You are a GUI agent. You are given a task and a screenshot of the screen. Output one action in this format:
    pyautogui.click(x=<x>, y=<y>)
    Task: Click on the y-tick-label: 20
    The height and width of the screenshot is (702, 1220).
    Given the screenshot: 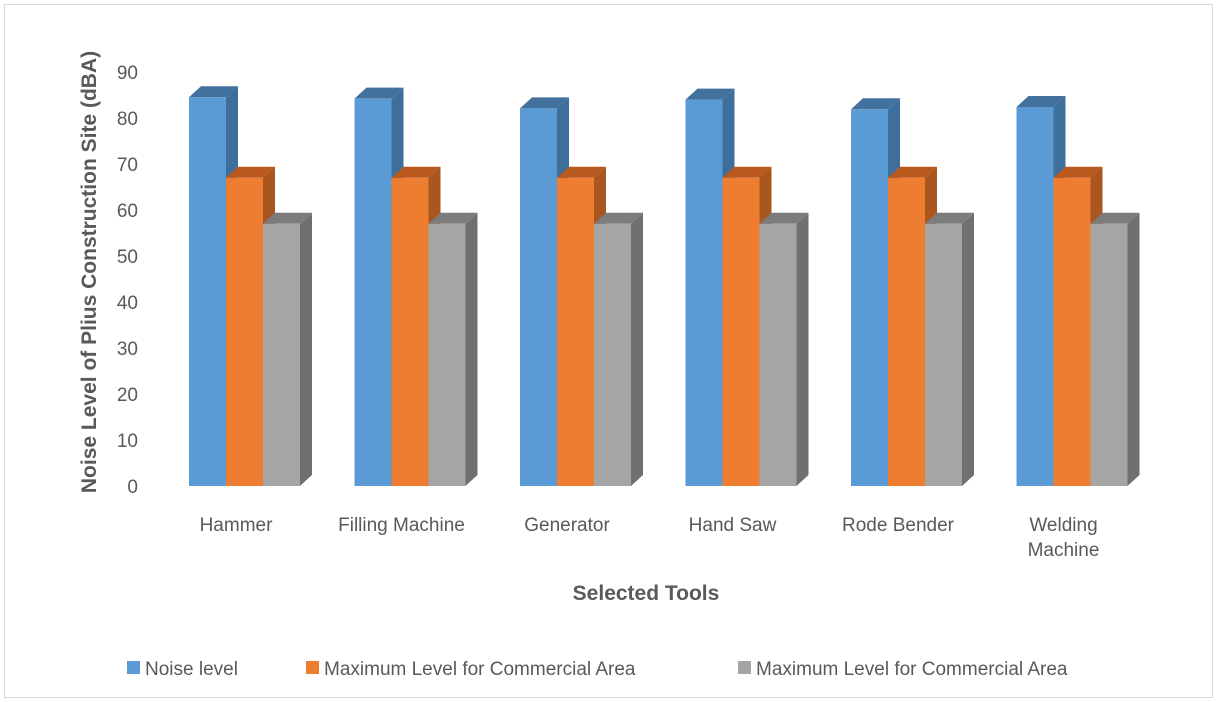 What is the action you would take?
    pyautogui.click(x=127, y=395)
    